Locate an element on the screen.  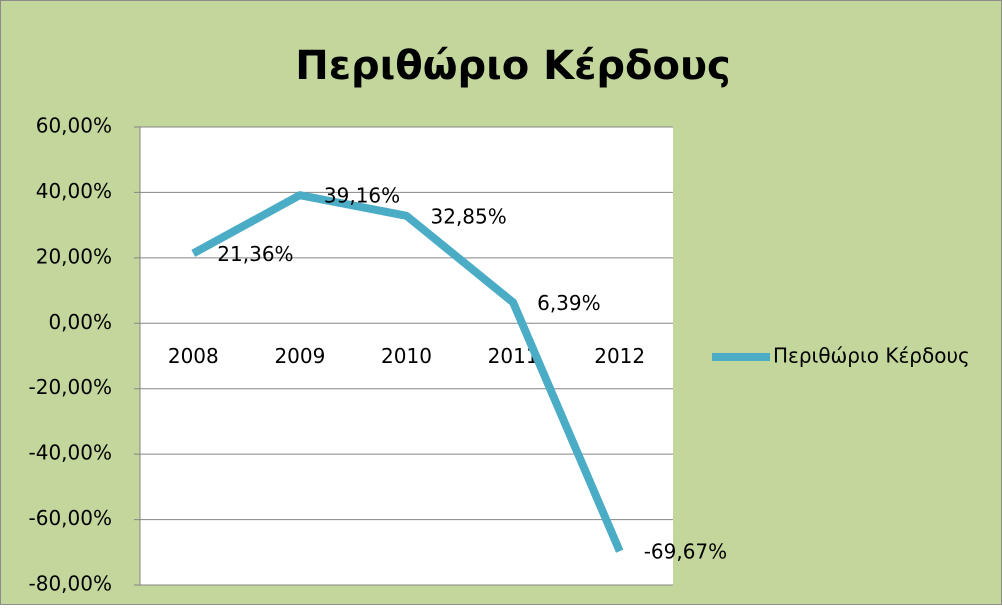
y-tick-label: 20,00% is located at coordinates (74, 256).